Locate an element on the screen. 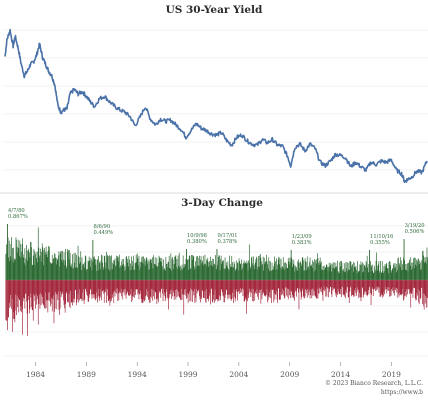 Image resolution: width=428 pixels, height=404 pixels. annotation-value: 0.506% is located at coordinates (415, 232).